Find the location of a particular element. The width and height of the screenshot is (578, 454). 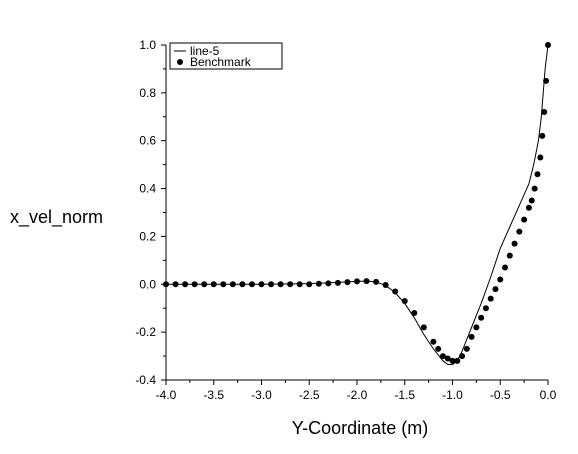

x-tick-label: -1.5 is located at coordinates (404, 395).